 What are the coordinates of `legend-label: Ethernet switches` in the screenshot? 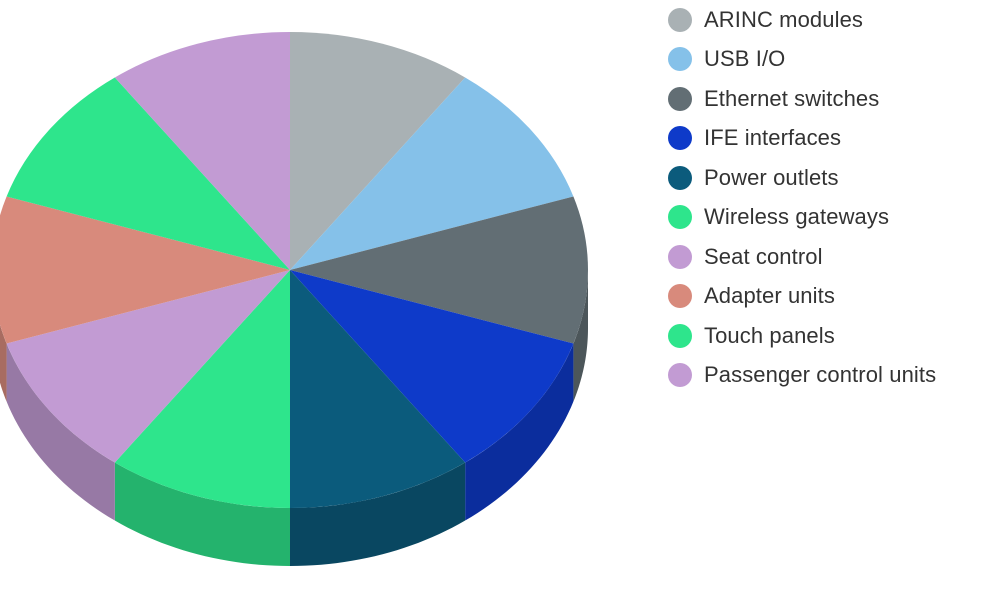 It's located at (792, 98).